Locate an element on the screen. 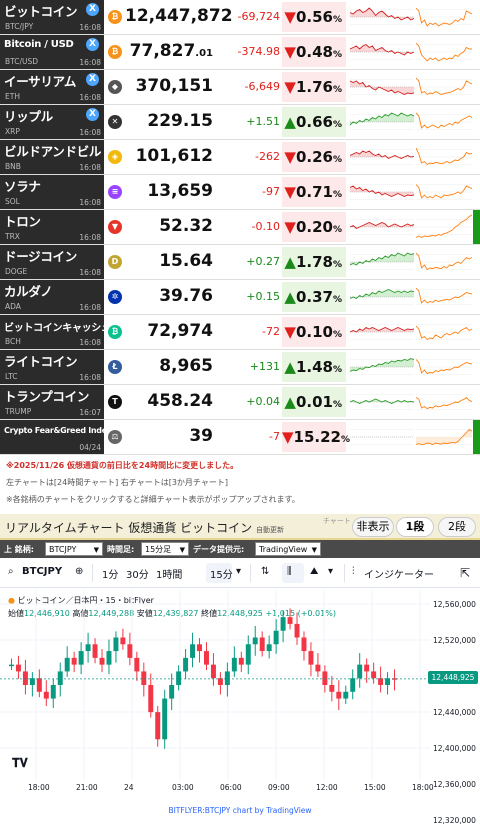  interval-15m: 15分 is located at coordinates (221, 575).